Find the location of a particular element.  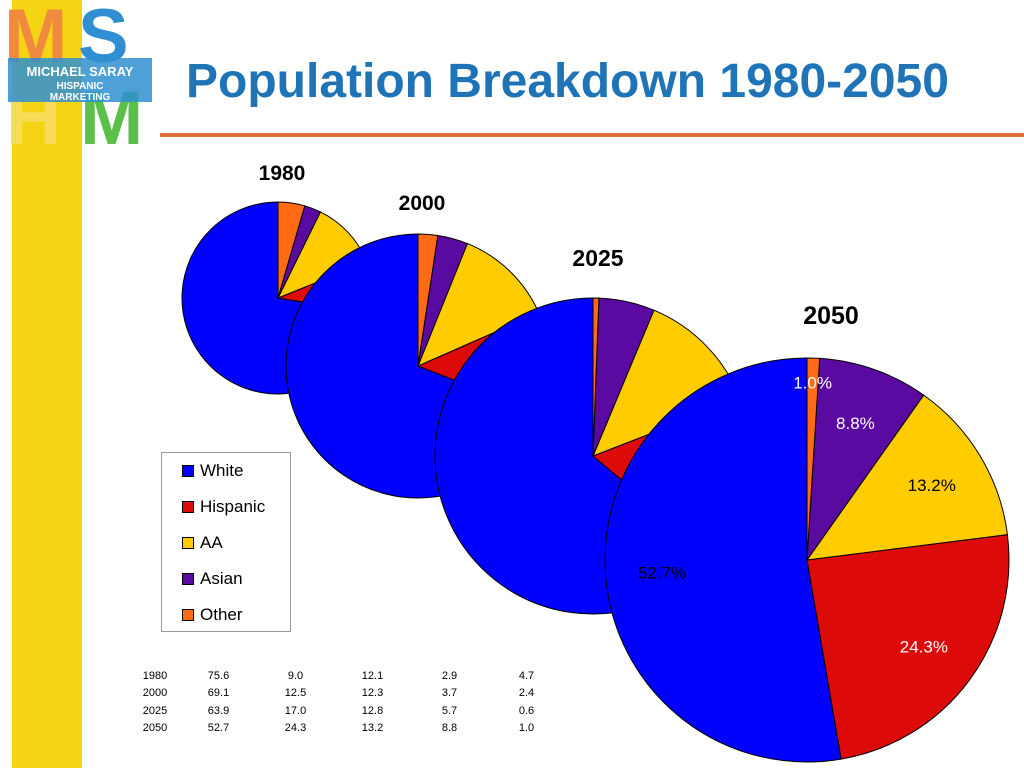

legend-item-asian: Asian is located at coordinates (212, 579).